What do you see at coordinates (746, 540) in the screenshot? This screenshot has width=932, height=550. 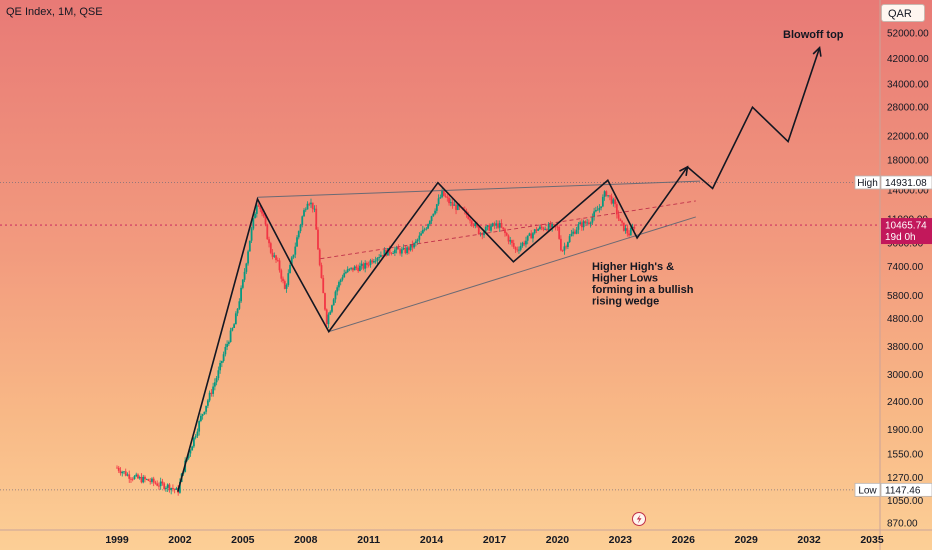 I see `x-tick-label: 2029` at bounding box center [746, 540].